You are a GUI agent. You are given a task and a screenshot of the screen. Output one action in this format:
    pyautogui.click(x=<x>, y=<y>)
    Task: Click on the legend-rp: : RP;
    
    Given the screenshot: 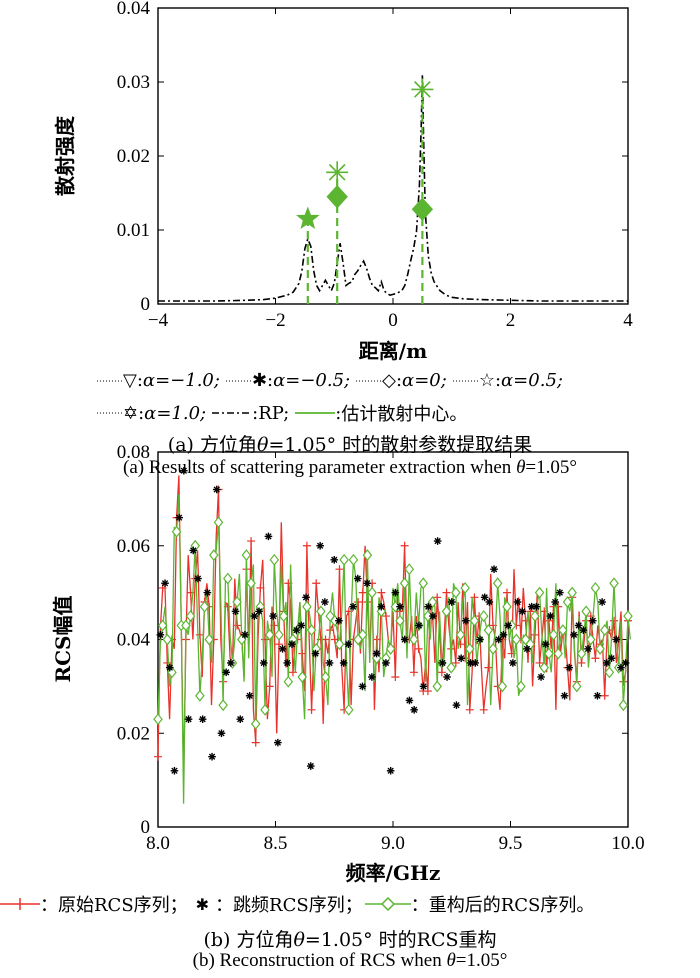 What is the action you would take?
    pyautogui.click(x=250, y=413)
    